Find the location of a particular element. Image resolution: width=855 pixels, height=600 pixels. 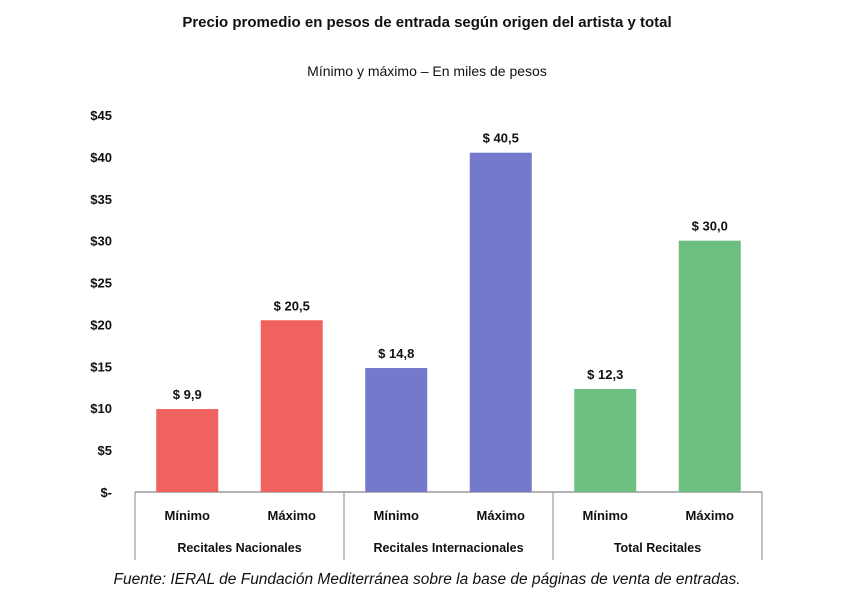

chart-subtitle: Mínimo y máximo – En miles de pesos is located at coordinates (427, 71).